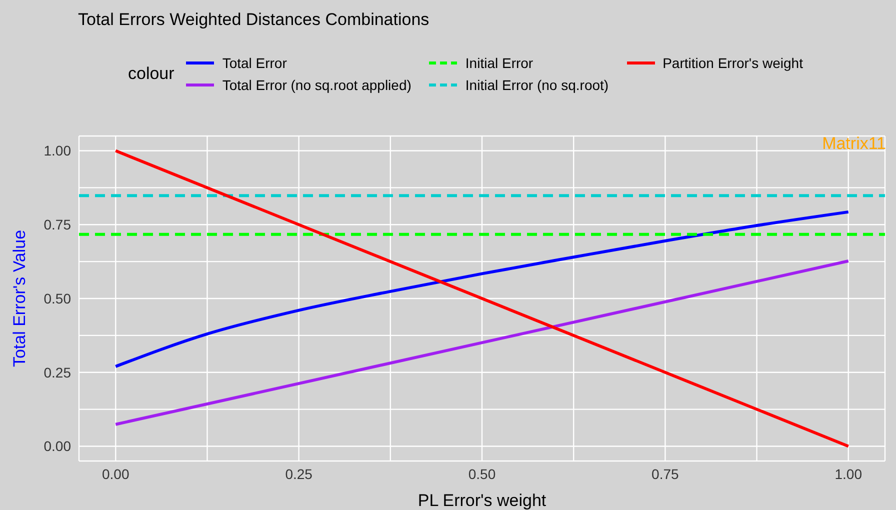 This screenshot has width=896, height=510. I want to click on y-tick-label: 0.75, so click(58, 224).